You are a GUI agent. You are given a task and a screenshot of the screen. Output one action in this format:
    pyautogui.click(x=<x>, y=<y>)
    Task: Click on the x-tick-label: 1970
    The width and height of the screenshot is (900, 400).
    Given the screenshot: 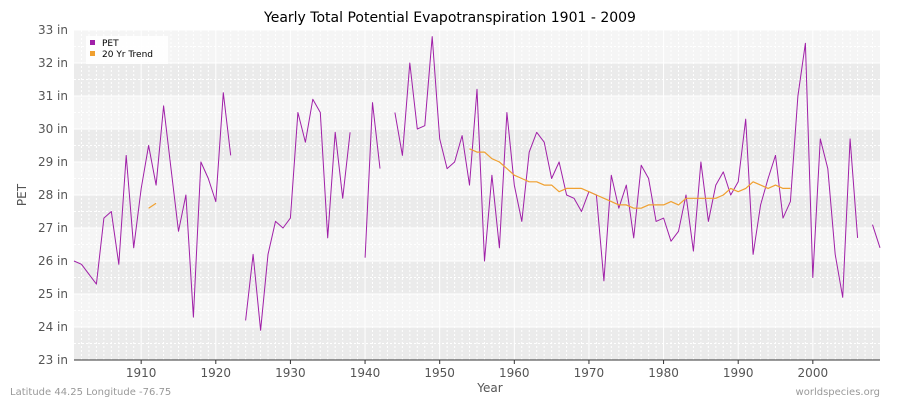 What is the action you would take?
    pyautogui.click(x=589, y=373)
    